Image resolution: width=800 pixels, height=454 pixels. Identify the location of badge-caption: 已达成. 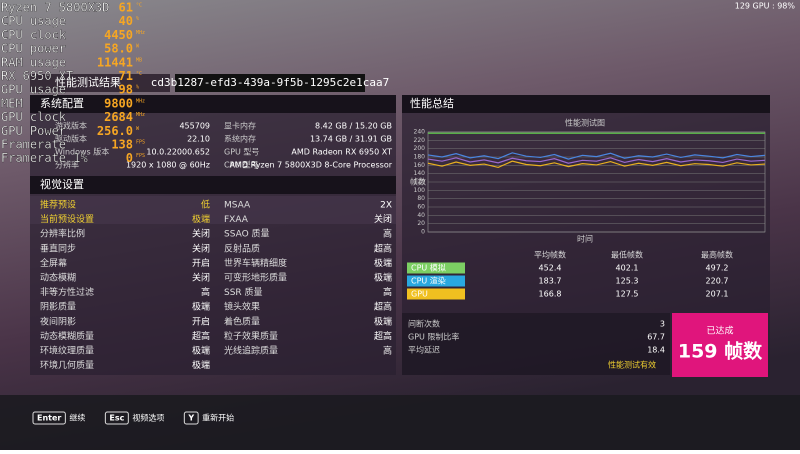
(719, 331).